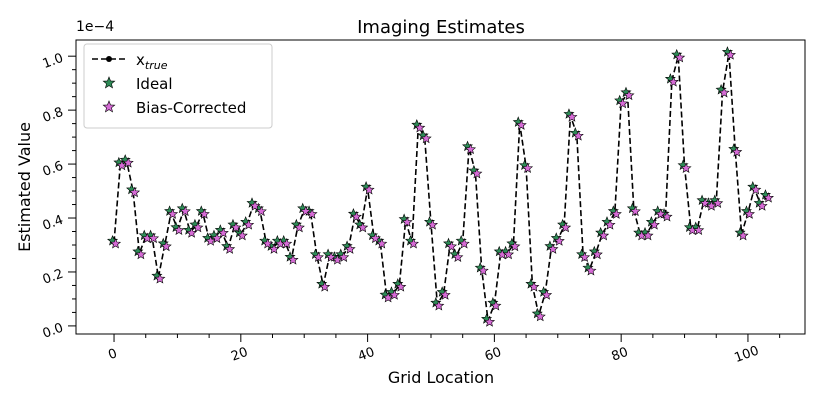 The height and width of the screenshot is (405, 822). I want to click on legend-swatch-bias-corrected-star, so click(109, 106).